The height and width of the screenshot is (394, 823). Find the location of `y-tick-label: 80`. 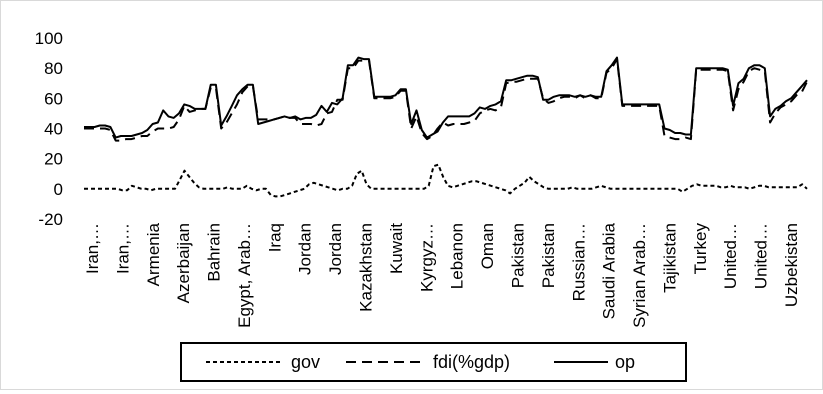

y-tick-label: 80 is located at coordinates (53, 68).